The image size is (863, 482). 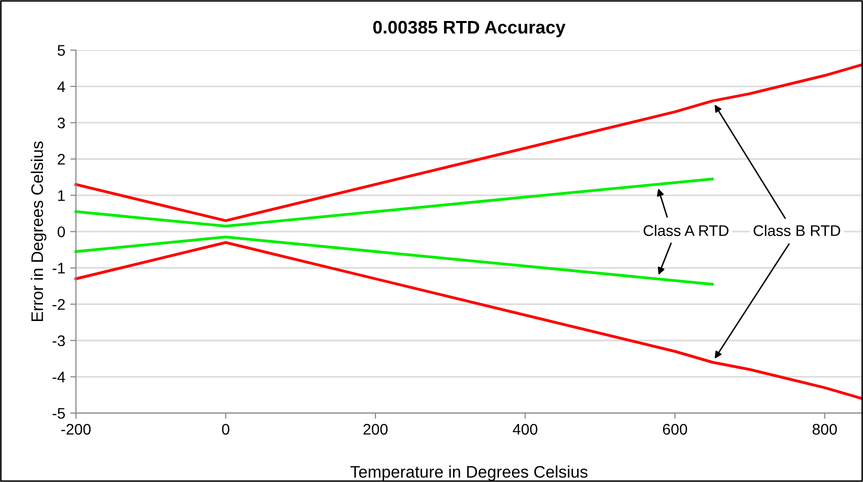 What do you see at coordinates (61, 50) in the screenshot?
I see `y-tick-label: 5` at bounding box center [61, 50].